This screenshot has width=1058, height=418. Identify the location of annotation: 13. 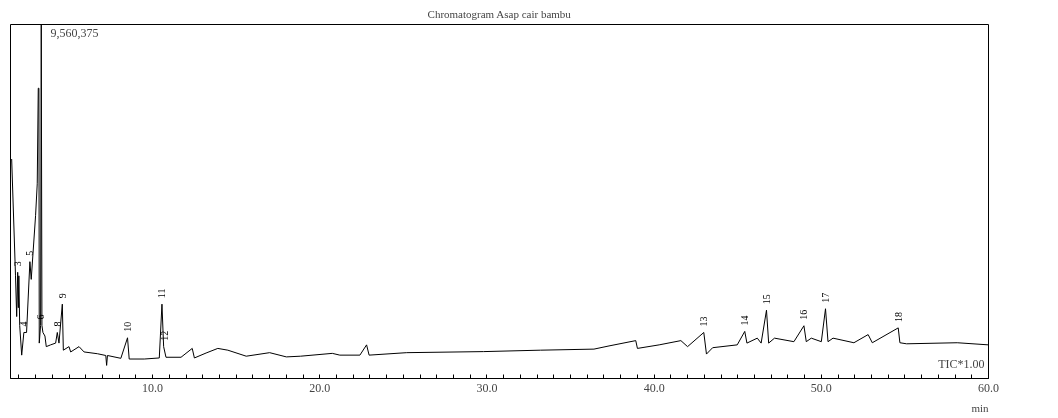
(704, 321).